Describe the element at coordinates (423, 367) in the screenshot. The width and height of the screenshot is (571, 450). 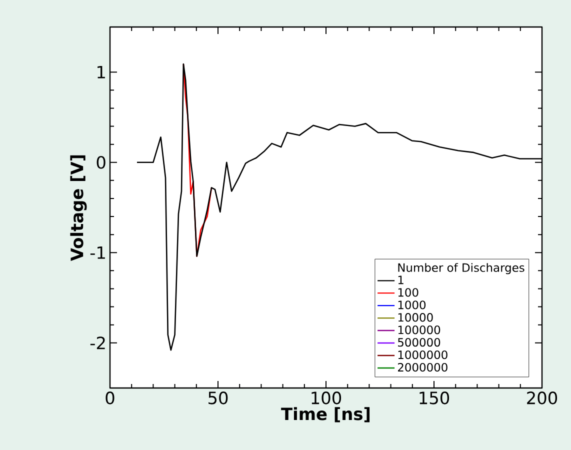
I see `legend-label: 2000000` at that location.